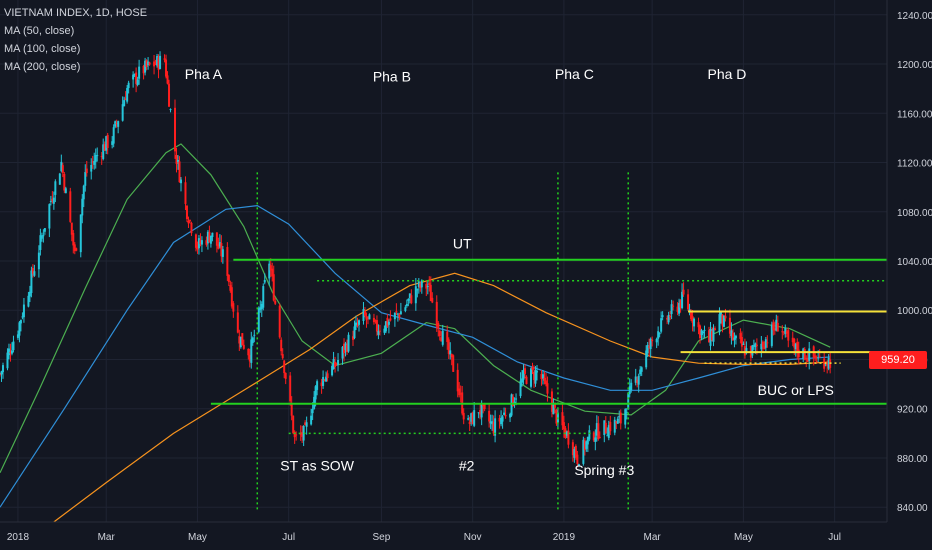 The image size is (932, 550). Describe the element at coordinates (914, 213) in the screenshot. I see `y-tick-label: 1080.00` at that location.